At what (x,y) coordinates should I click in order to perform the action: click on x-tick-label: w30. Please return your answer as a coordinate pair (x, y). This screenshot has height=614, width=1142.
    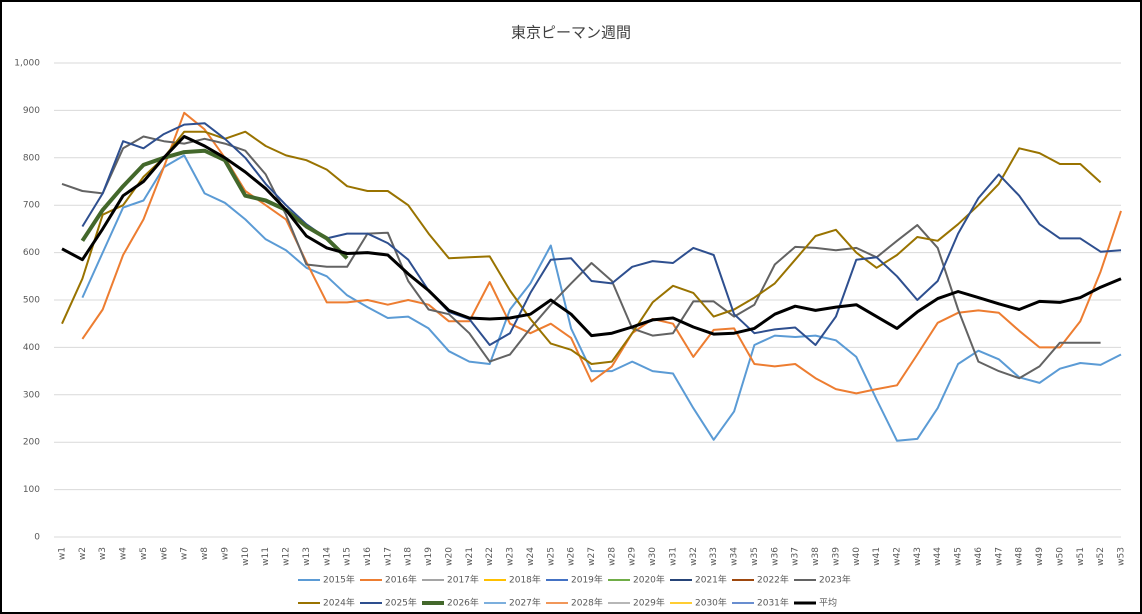
    Looking at the image, I should click on (653, 556).